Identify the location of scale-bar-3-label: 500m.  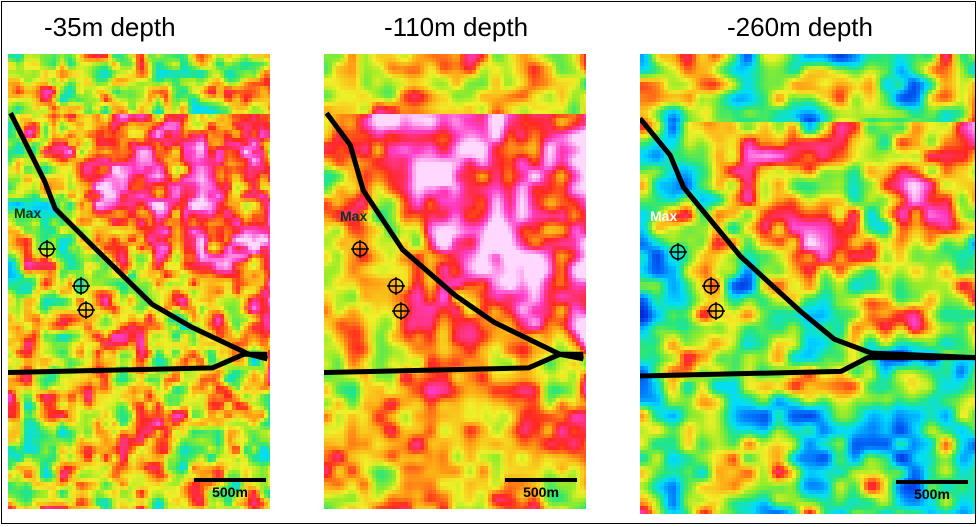
(932, 494).